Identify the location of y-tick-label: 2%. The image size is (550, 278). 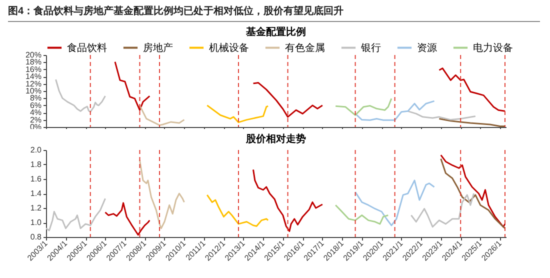
(36, 119).